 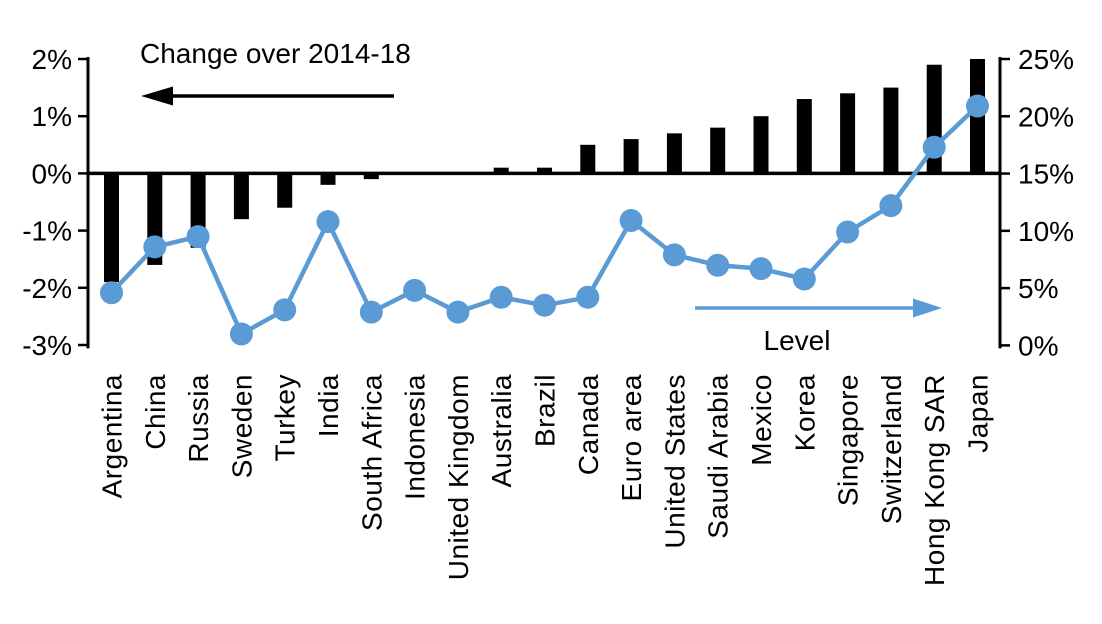 What do you see at coordinates (112, 436) in the screenshot?
I see `category-label: Argentina` at bounding box center [112, 436].